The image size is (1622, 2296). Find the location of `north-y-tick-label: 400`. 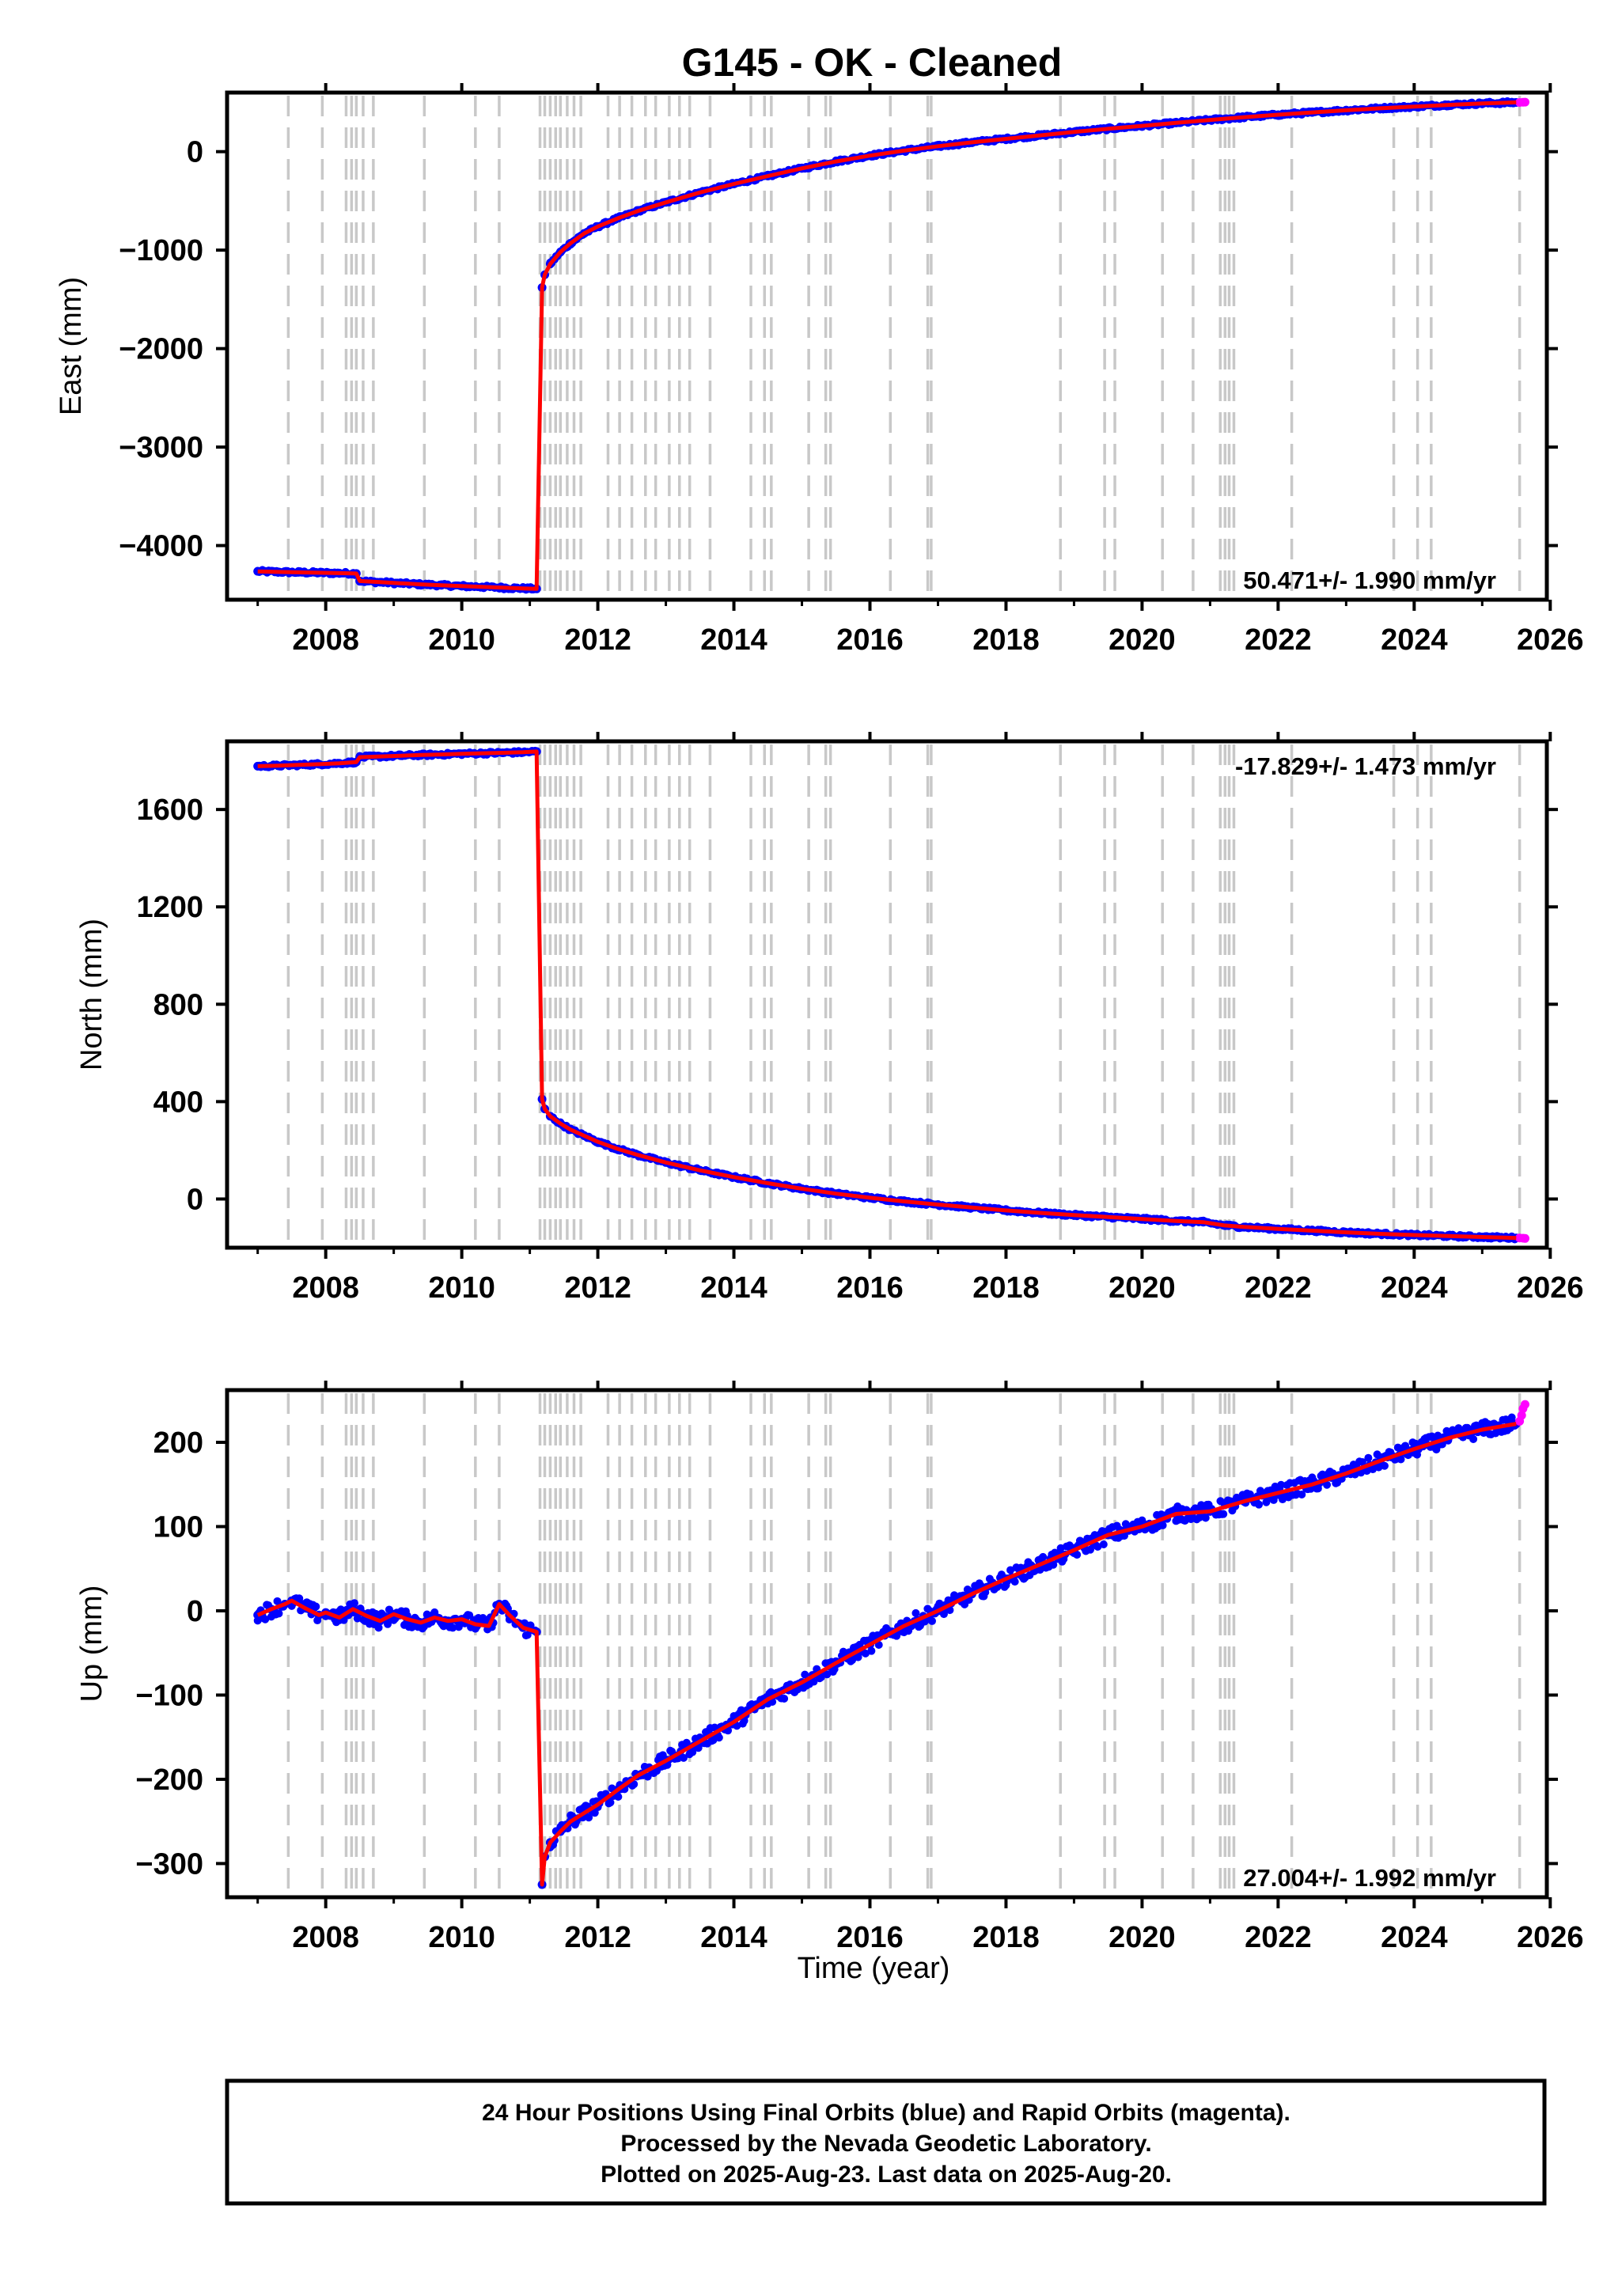

north-y-tick-label: 400 is located at coordinates (178, 1102).